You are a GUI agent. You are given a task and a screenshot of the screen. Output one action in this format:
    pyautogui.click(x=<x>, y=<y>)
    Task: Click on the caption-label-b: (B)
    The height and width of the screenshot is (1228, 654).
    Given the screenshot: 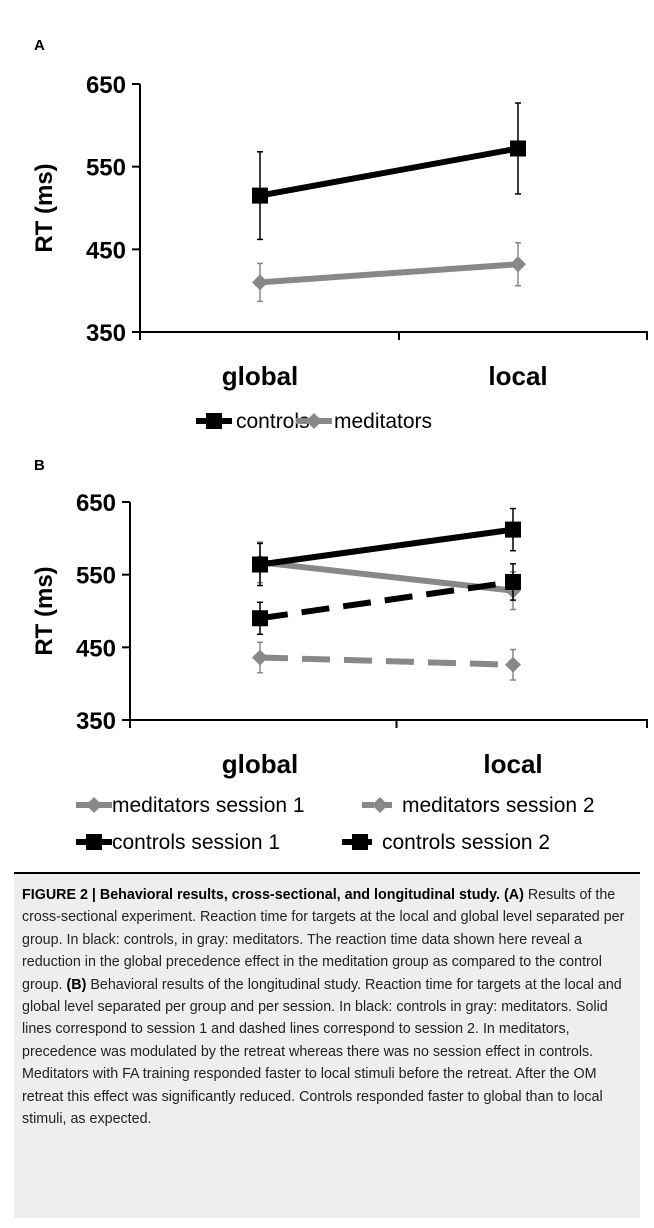 What is the action you would take?
    pyautogui.click(x=76, y=984)
    